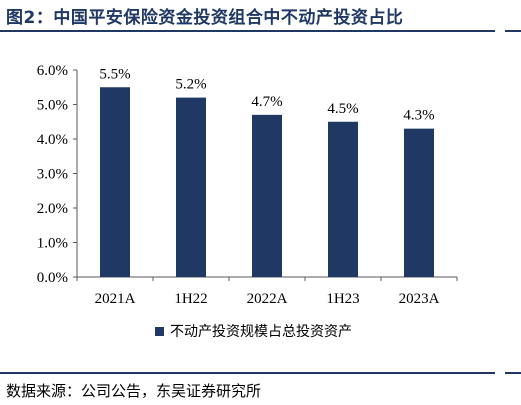  I want to click on legend-swatch, so click(159, 331).